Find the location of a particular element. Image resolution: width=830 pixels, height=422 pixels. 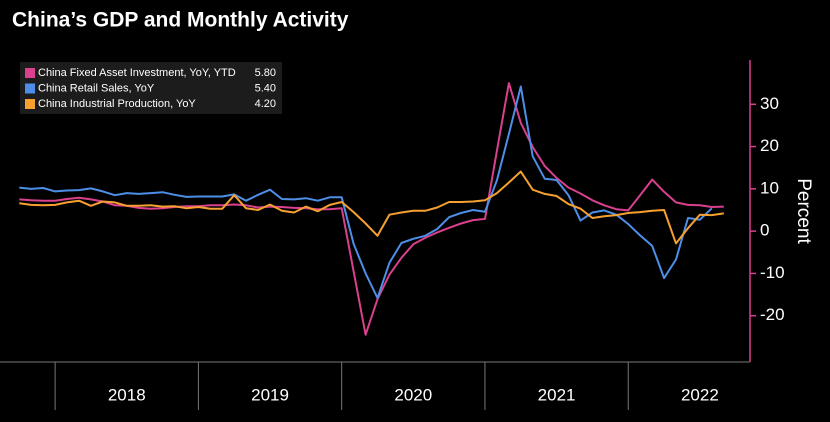

x-tick-label: 2021 is located at coordinates (557, 394).